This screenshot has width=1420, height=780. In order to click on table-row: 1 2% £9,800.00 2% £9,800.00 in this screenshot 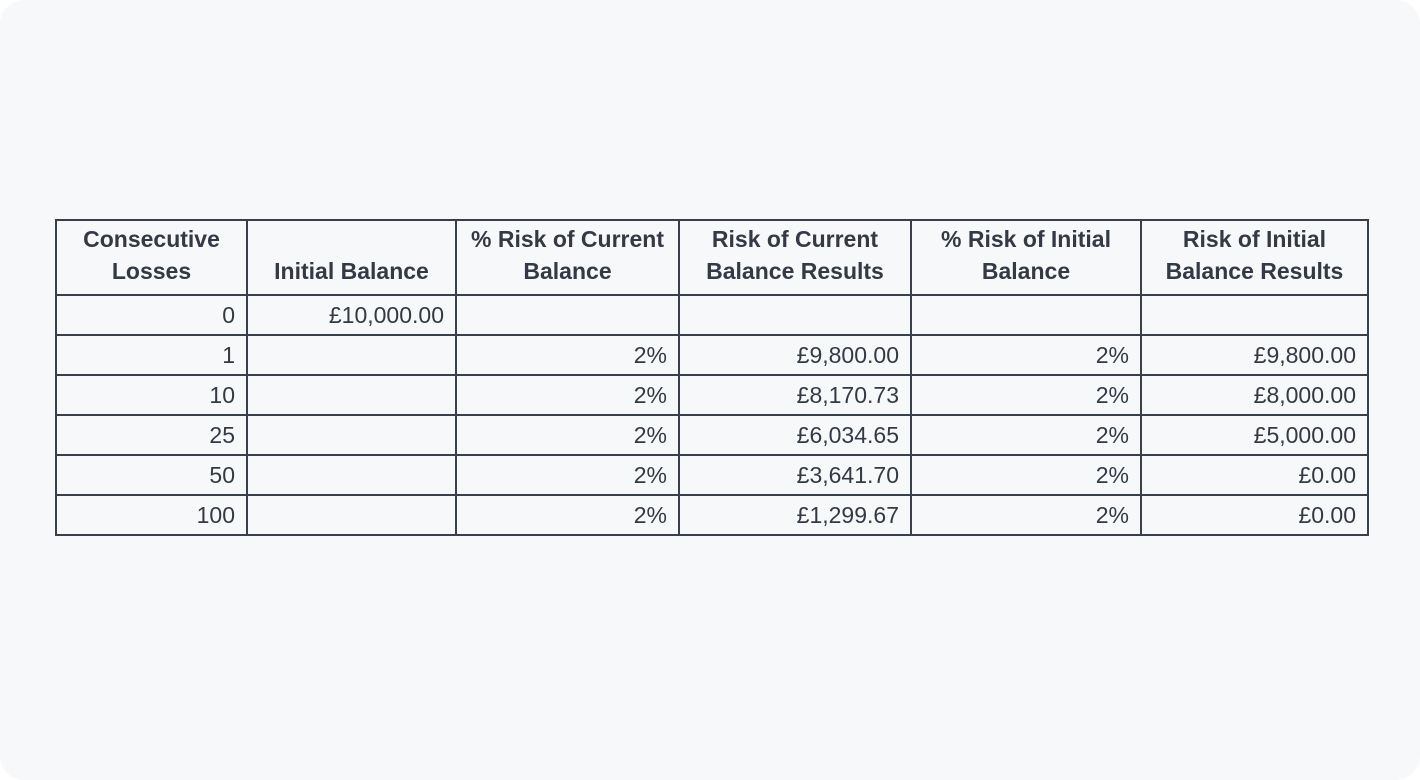, I will do `click(712, 355)`.